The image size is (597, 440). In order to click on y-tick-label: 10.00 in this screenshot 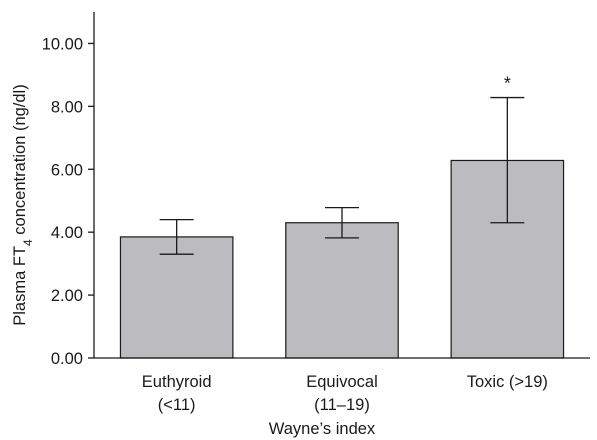, I will do `click(62, 44)`.